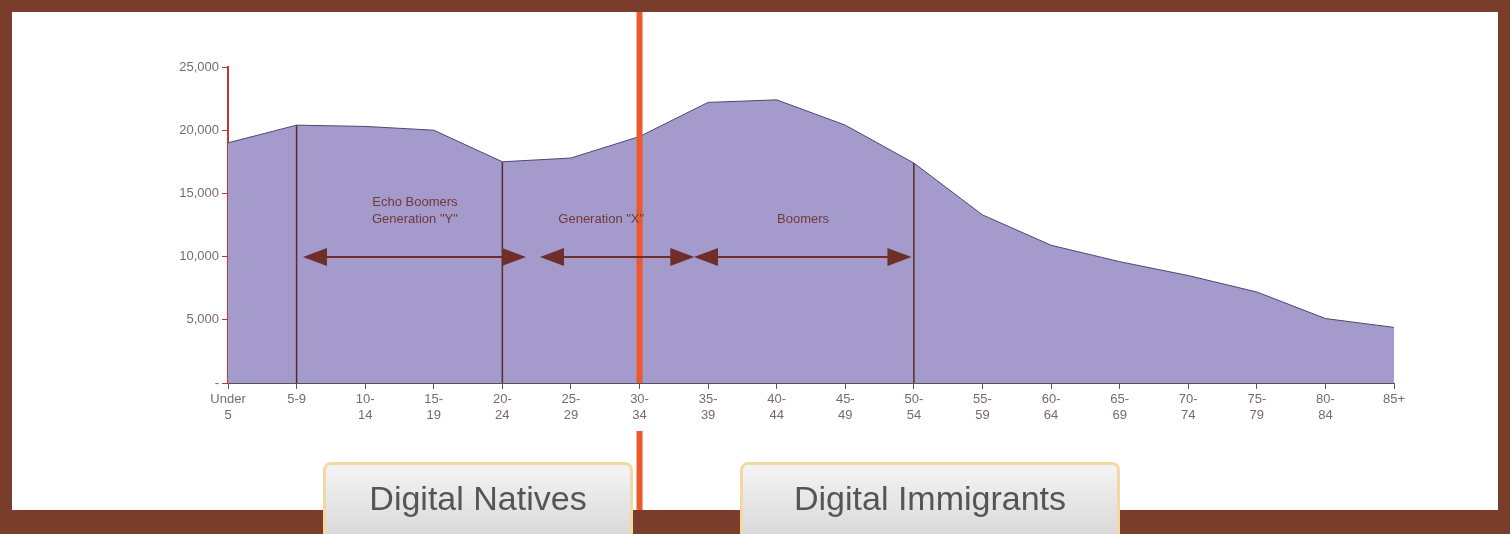 The width and height of the screenshot is (1510, 534). Describe the element at coordinates (202, 319) in the screenshot. I see `y-tick-label: 5,000` at that location.